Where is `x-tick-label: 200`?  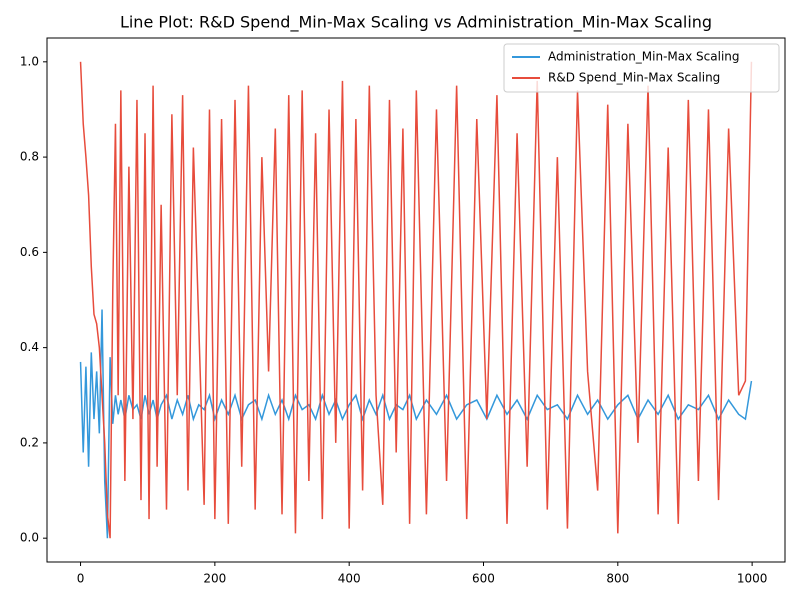 x-tick-label: 200 is located at coordinates (214, 579).